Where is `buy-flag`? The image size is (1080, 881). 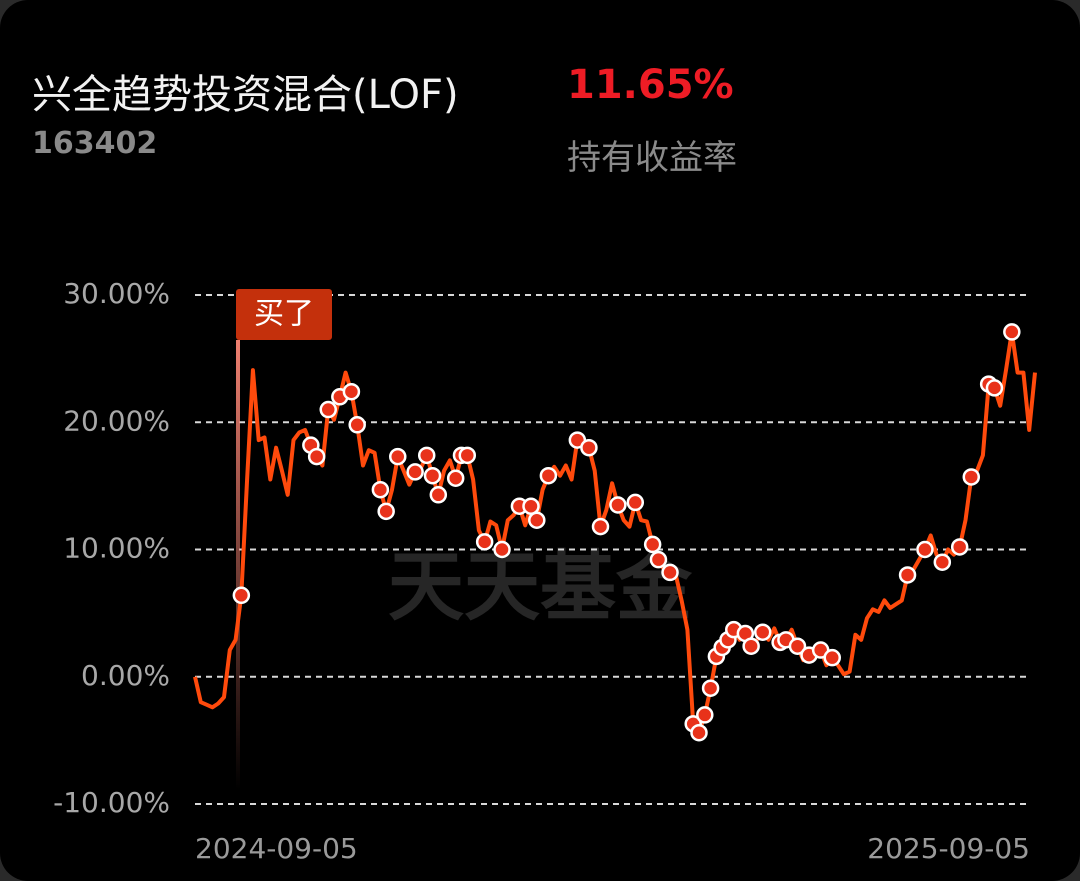
buy-flag is located at coordinates (284, 314).